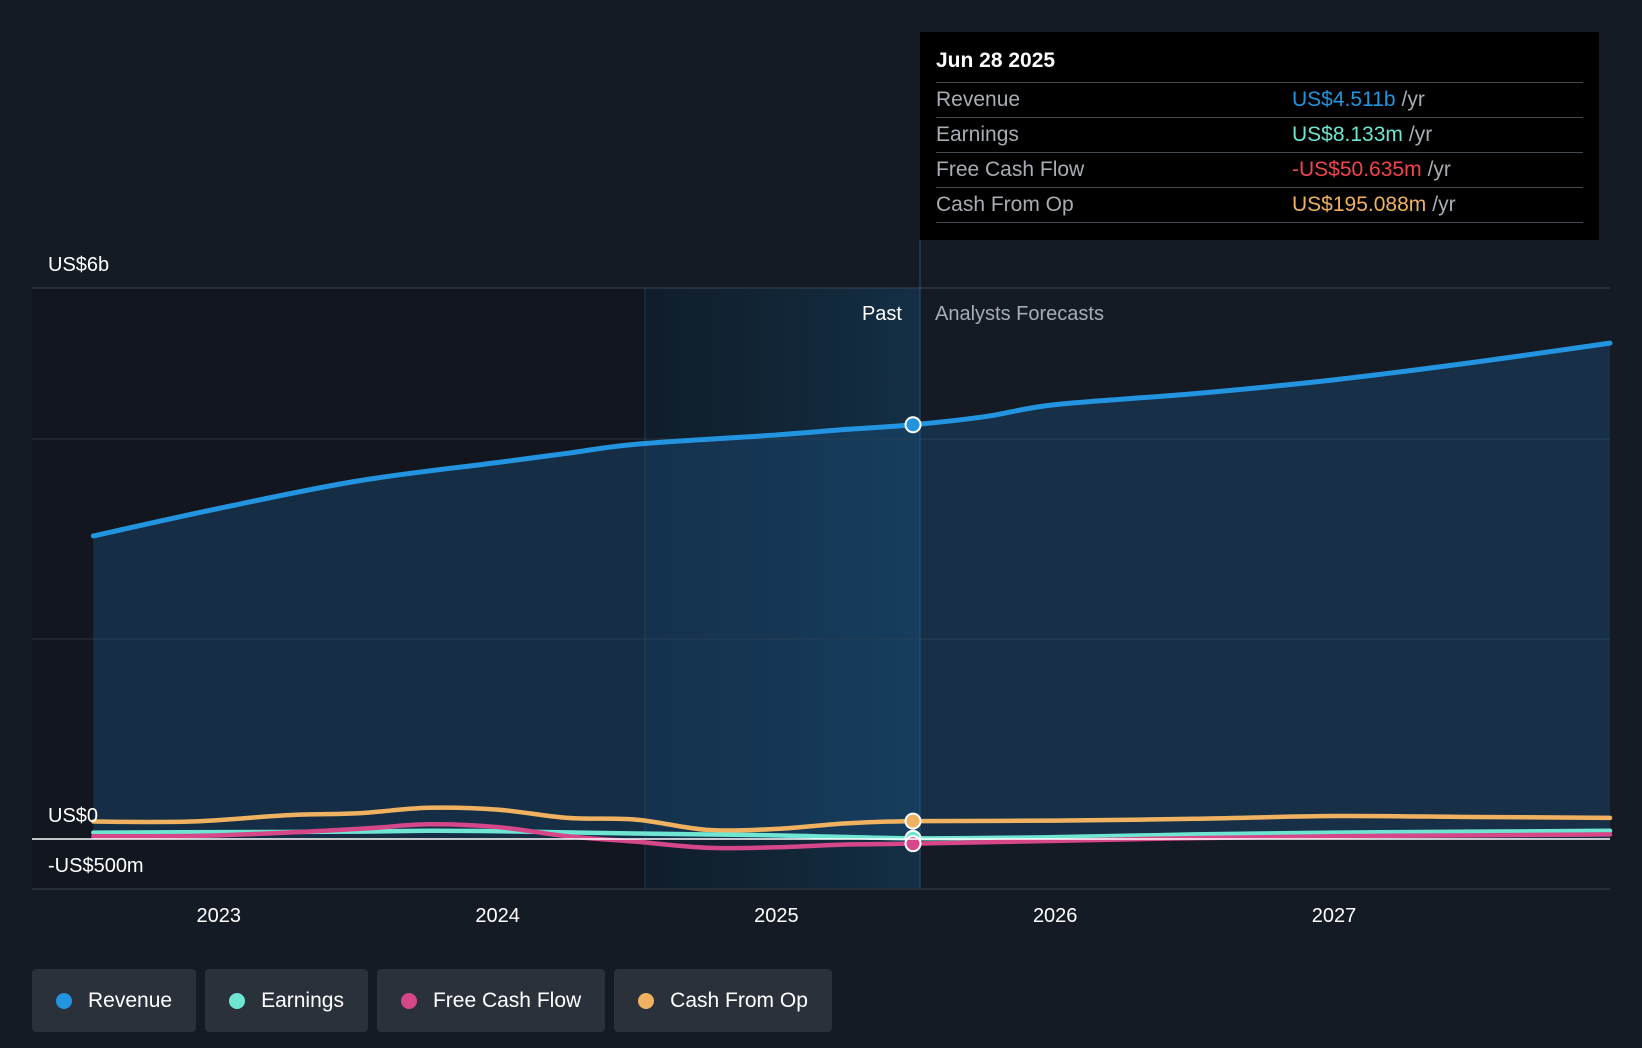 This screenshot has width=1642, height=1048. I want to click on tooltip-row-cfo: Cash From Op US$195.088m /yr, so click(1259, 205).